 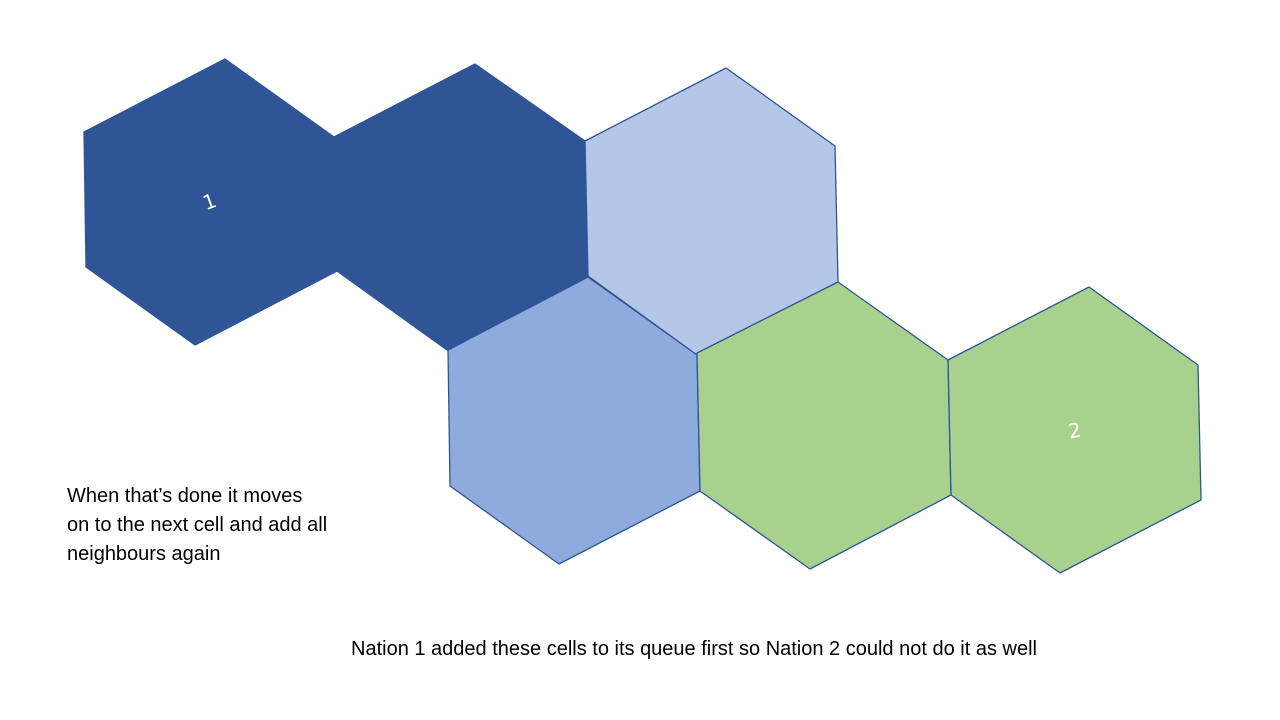 What do you see at coordinates (144, 554) in the screenshot?
I see `caption-left-line-3: neighbours again` at bounding box center [144, 554].